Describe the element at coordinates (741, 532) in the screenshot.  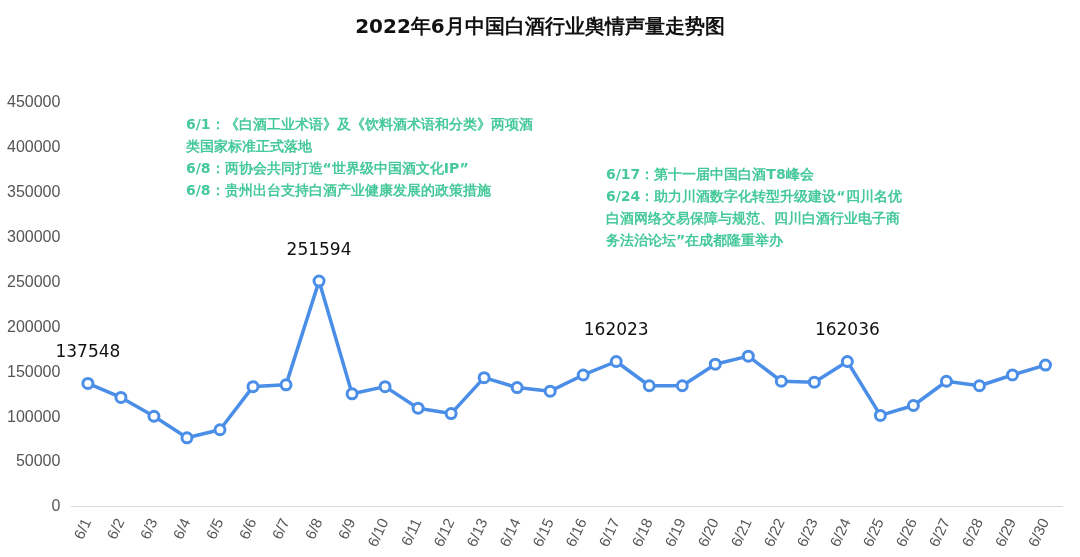
I see `x-tick-label: 6/21` at that location.